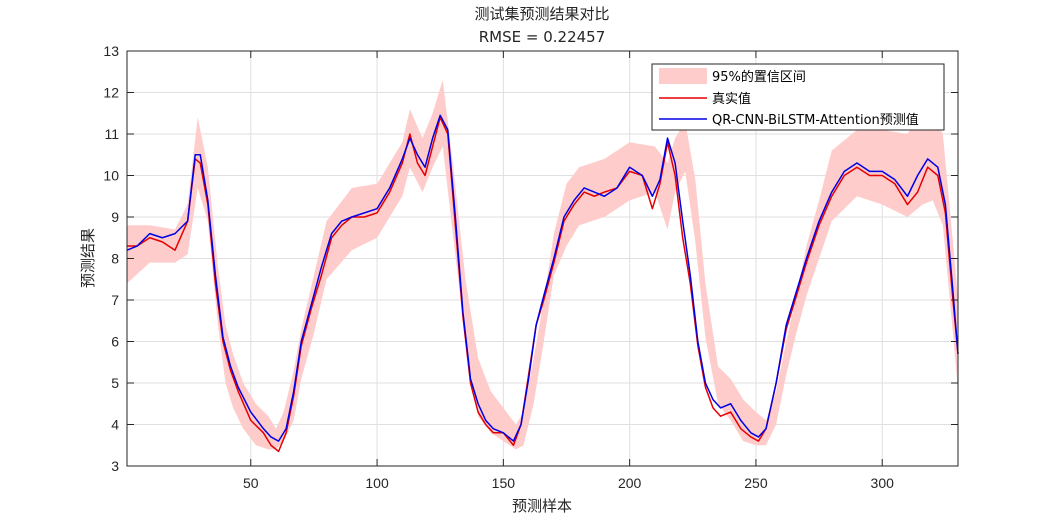  I want to click on x-tick-label: 200, so click(630, 483).